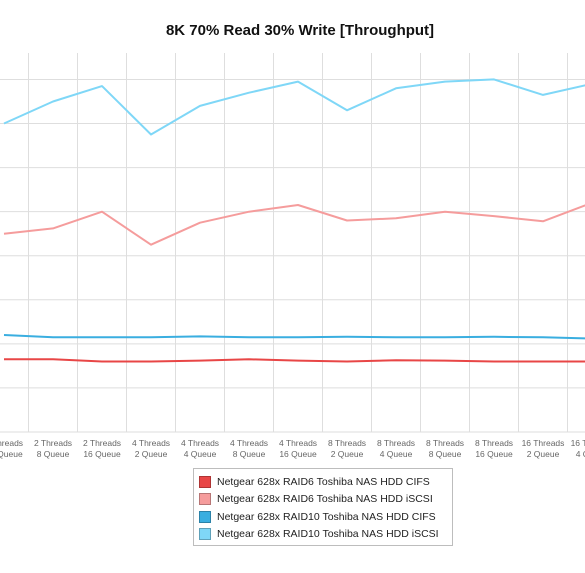  Describe the element at coordinates (300, 30) in the screenshot. I see `chart-title: 8K 70% Read 30% Write [Throughput]` at that location.